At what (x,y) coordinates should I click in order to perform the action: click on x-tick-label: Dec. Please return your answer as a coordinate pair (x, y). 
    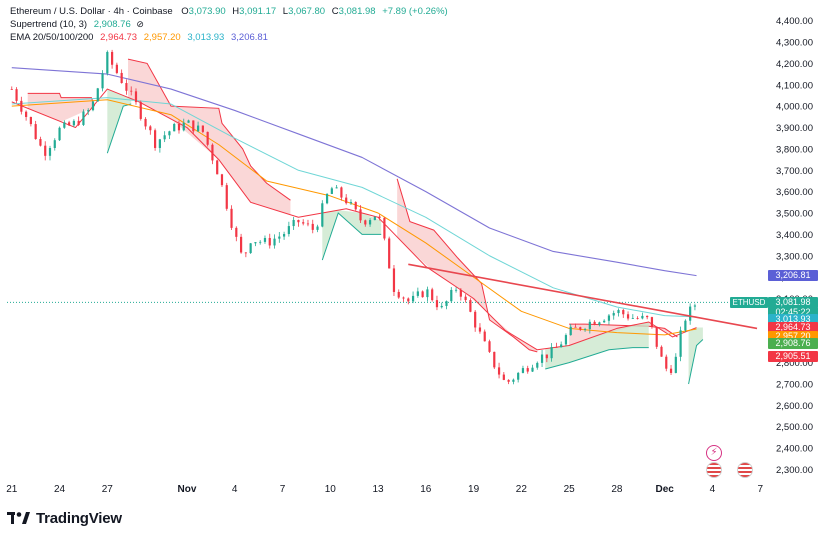
    Looking at the image, I should click on (664, 489).